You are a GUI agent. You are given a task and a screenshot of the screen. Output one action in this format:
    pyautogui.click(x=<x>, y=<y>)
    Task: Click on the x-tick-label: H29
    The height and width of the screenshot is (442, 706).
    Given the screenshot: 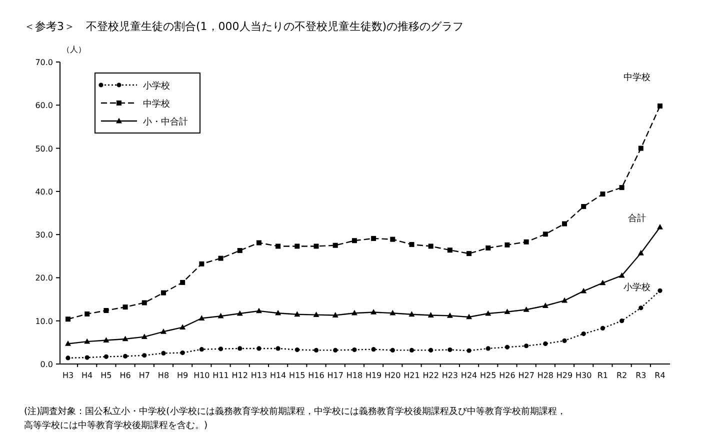 What is the action you would take?
    pyautogui.click(x=564, y=375)
    